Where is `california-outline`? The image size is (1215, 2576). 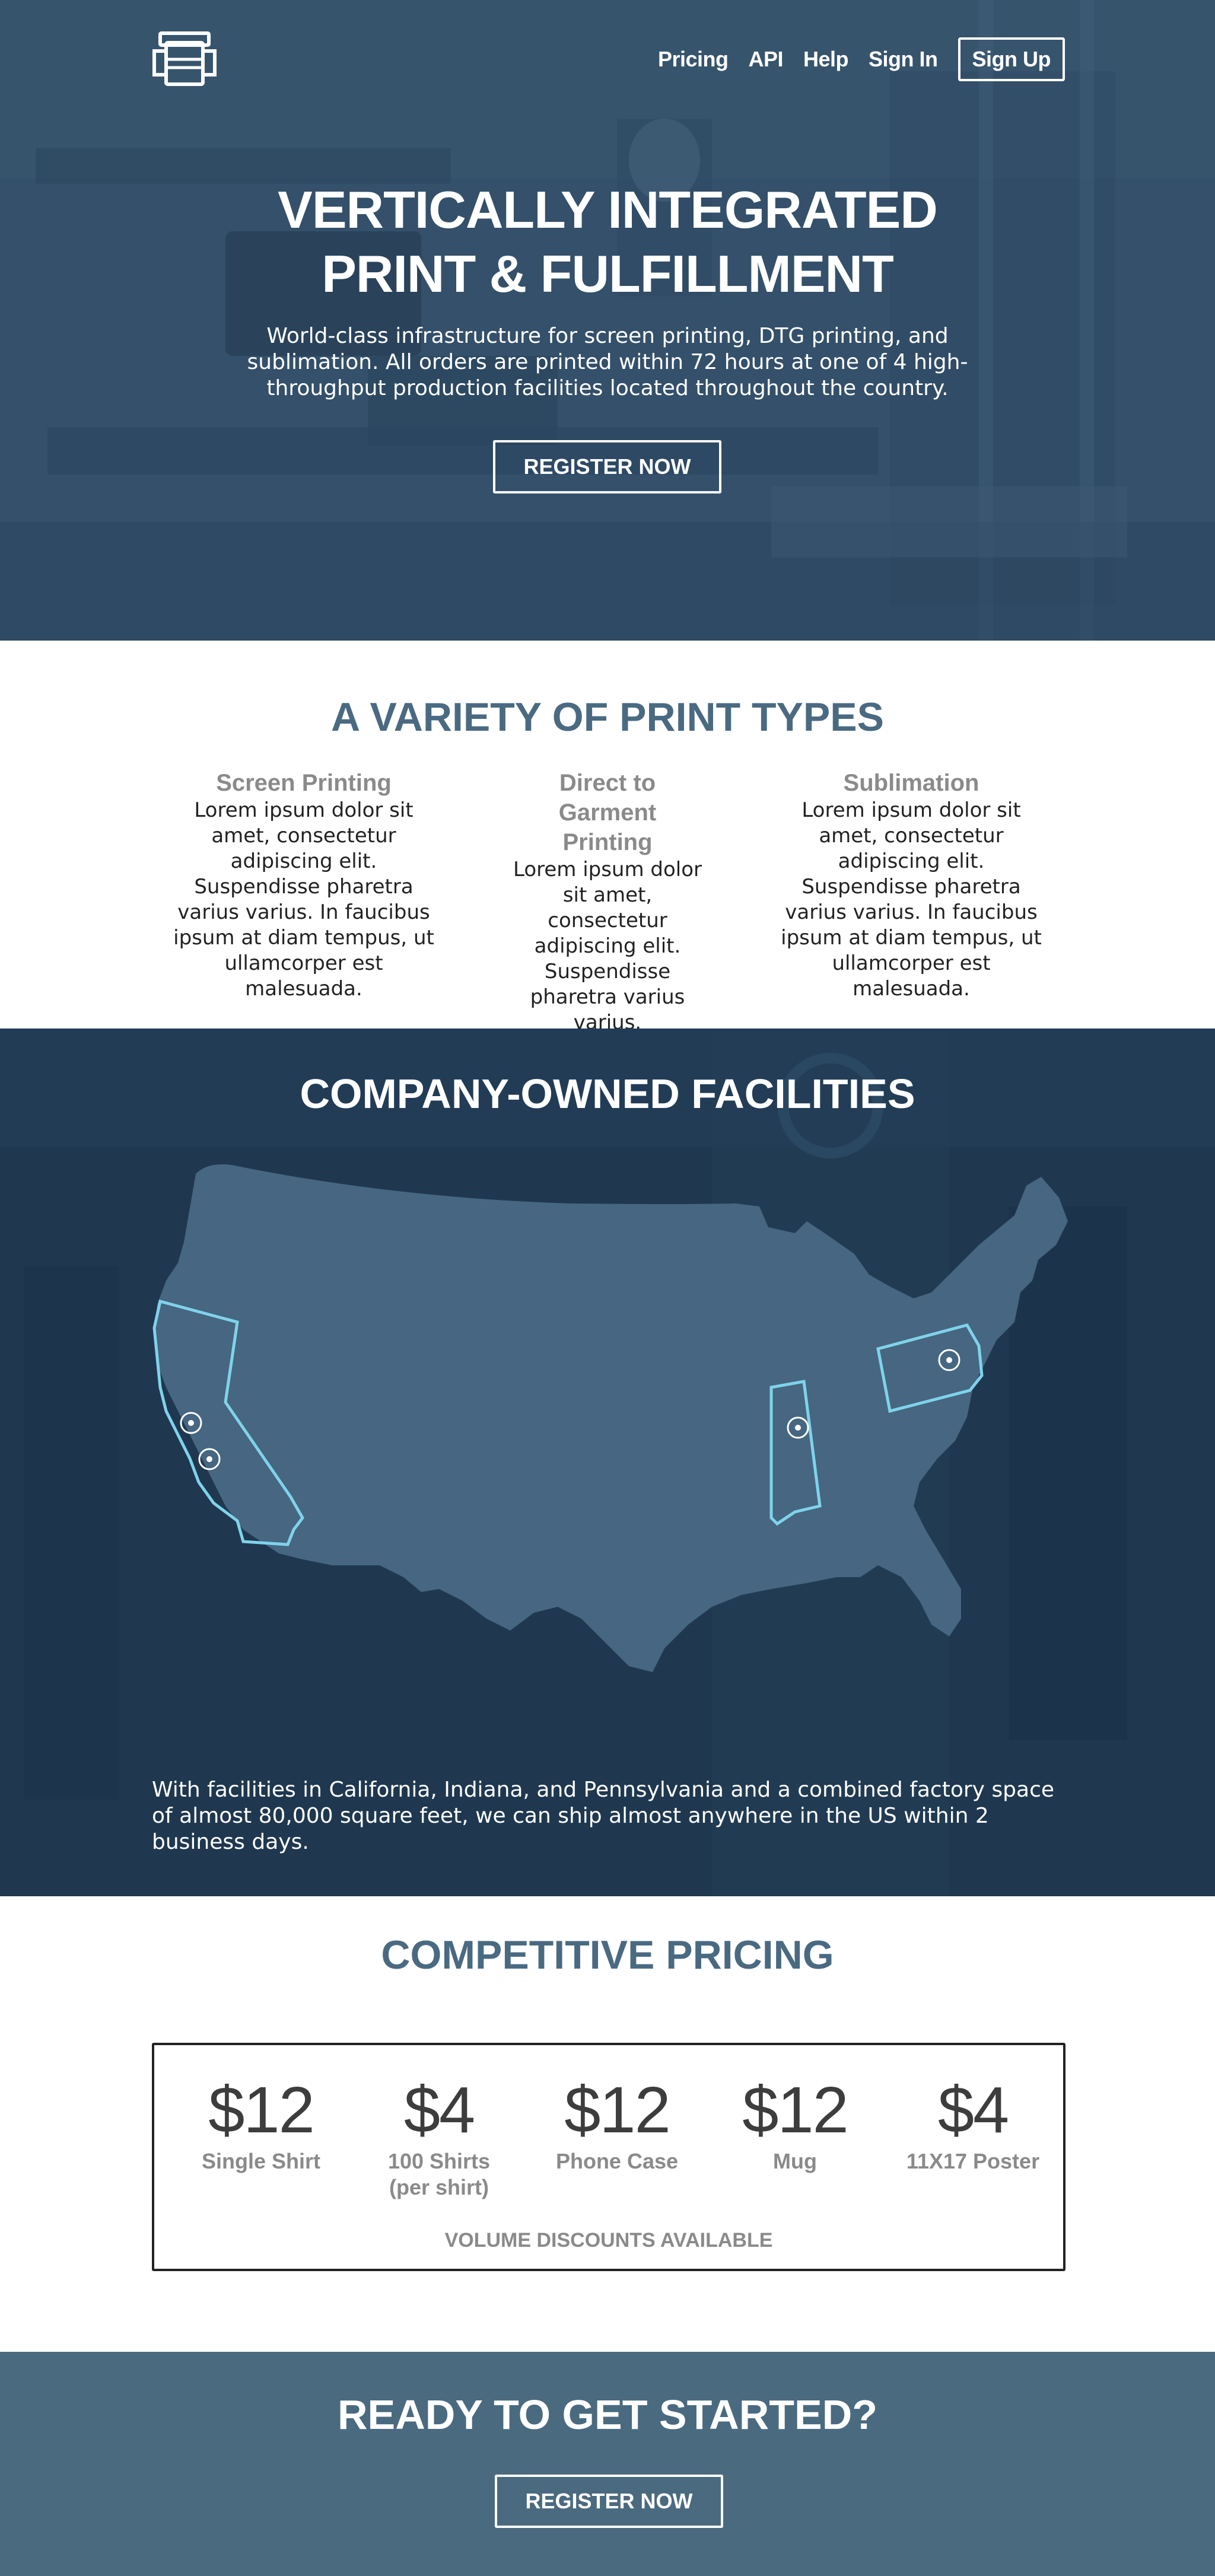 california-outline is located at coordinates (228, 1422).